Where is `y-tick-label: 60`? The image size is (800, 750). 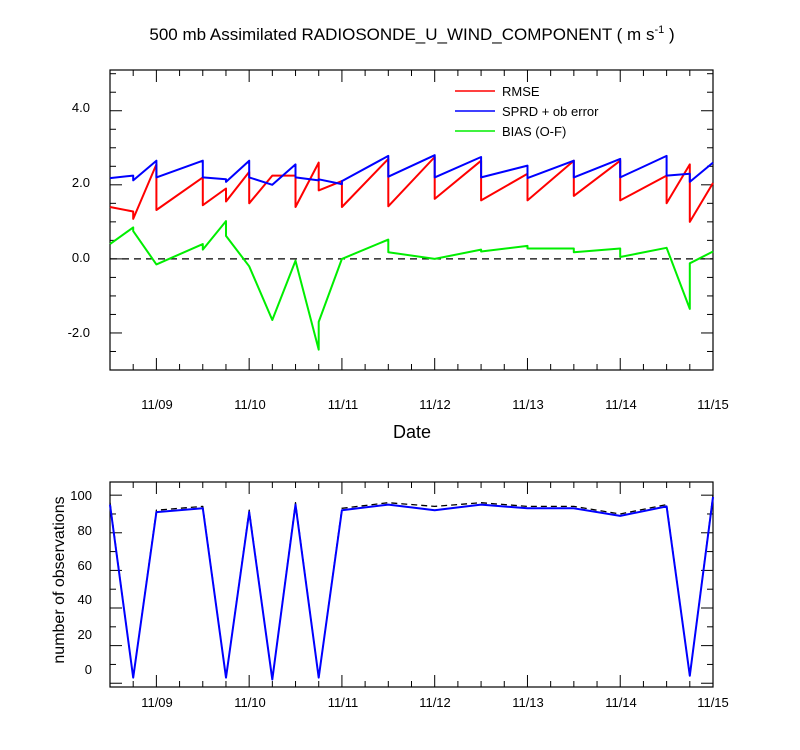
y-tick-label: 60 is located at coordinates (85, 565).